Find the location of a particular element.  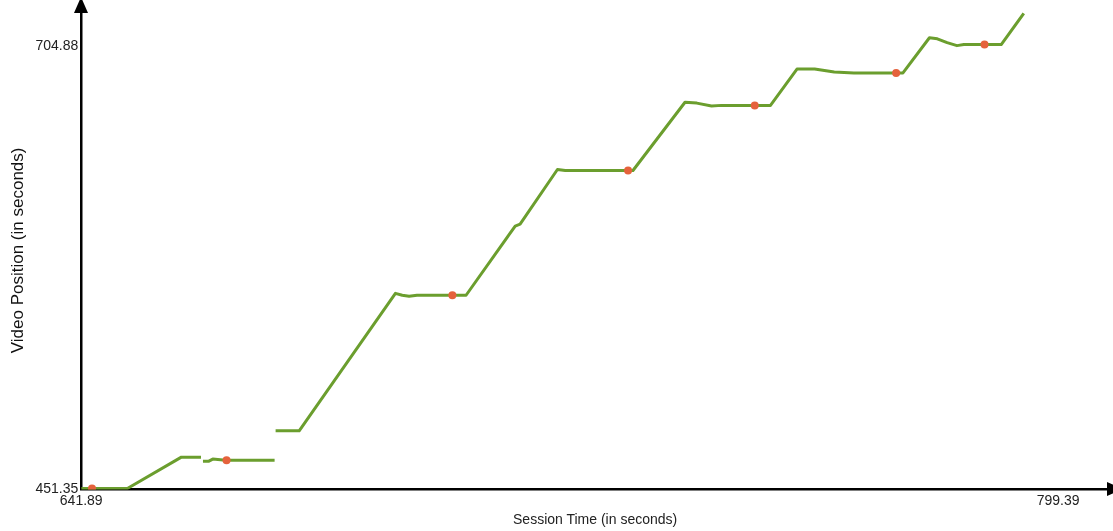

x-axis-title: Session Time (in seconds) is located at coordinates (595, 519).